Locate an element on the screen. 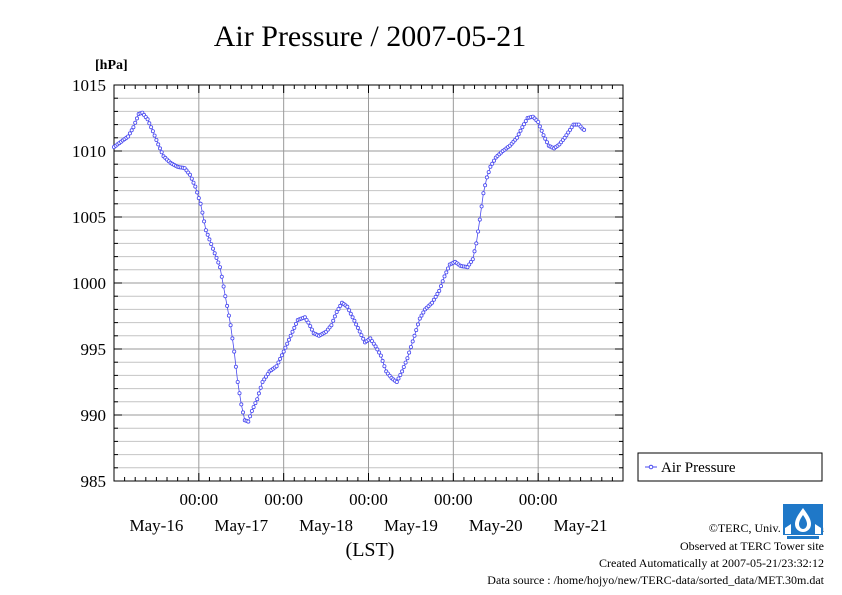 This screenshot has width=842, height=595. date-label: May-21 is located at coordinates (581, 525).